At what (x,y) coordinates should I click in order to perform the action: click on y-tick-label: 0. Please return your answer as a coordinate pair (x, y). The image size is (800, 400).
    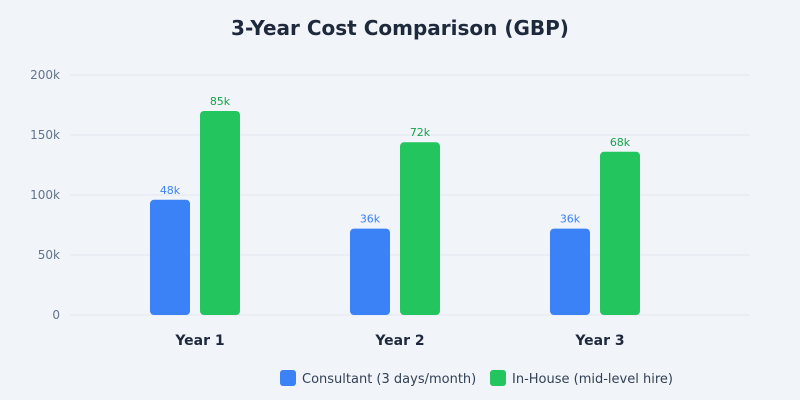
    Looking at the image, I should click on (56, 315).